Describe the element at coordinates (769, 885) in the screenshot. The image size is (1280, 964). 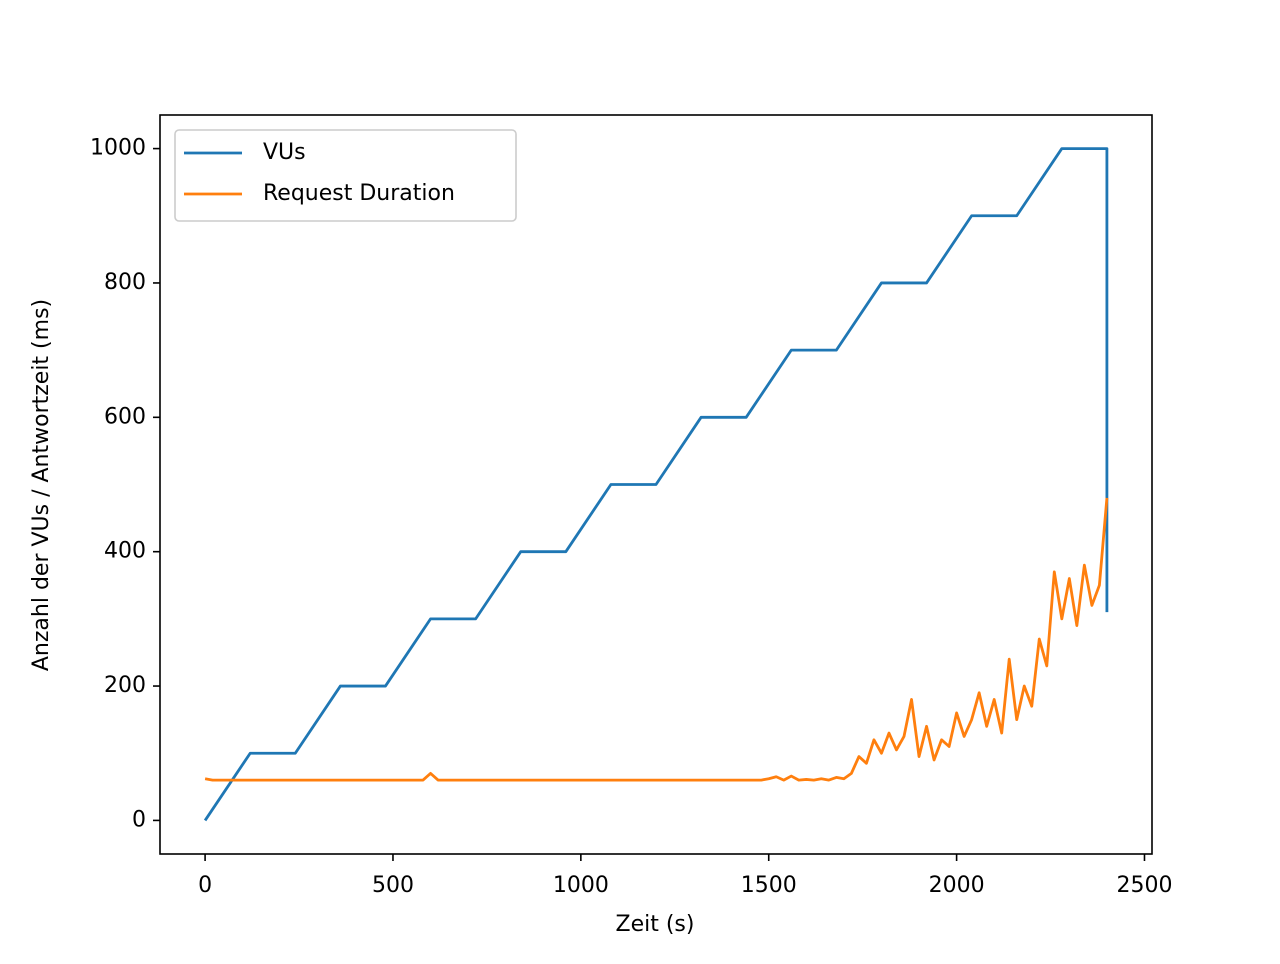
I see `x-tick-label: 1500` at that location.